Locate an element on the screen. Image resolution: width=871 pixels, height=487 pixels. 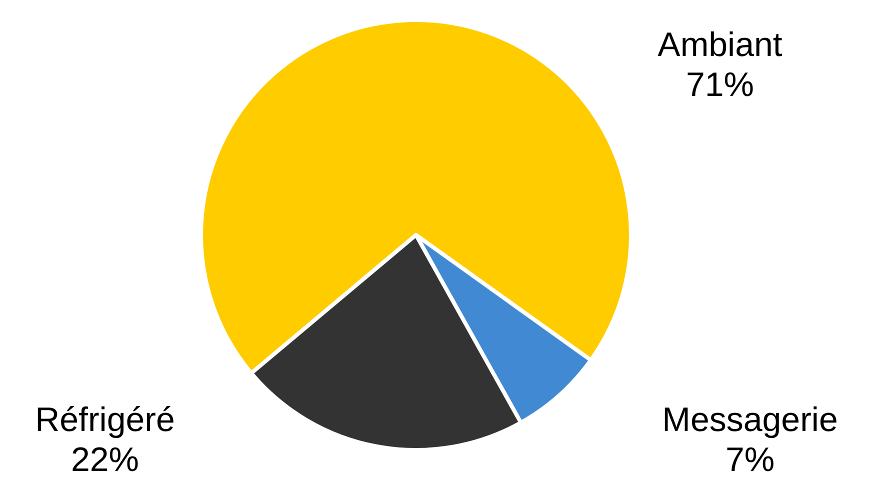
slice-label: Ambiant is located at coordinates (720, 45).